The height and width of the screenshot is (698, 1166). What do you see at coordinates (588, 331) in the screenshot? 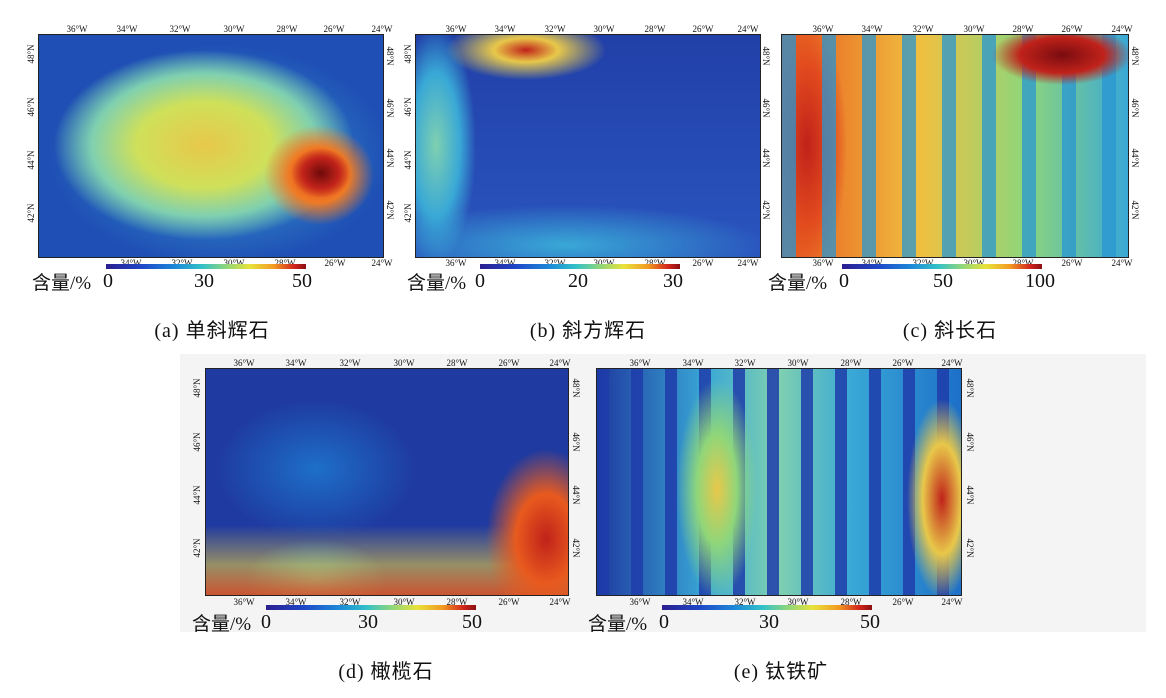
I see `panel-caption: (b) 斜方辉石` at bounding box center [588, 331].